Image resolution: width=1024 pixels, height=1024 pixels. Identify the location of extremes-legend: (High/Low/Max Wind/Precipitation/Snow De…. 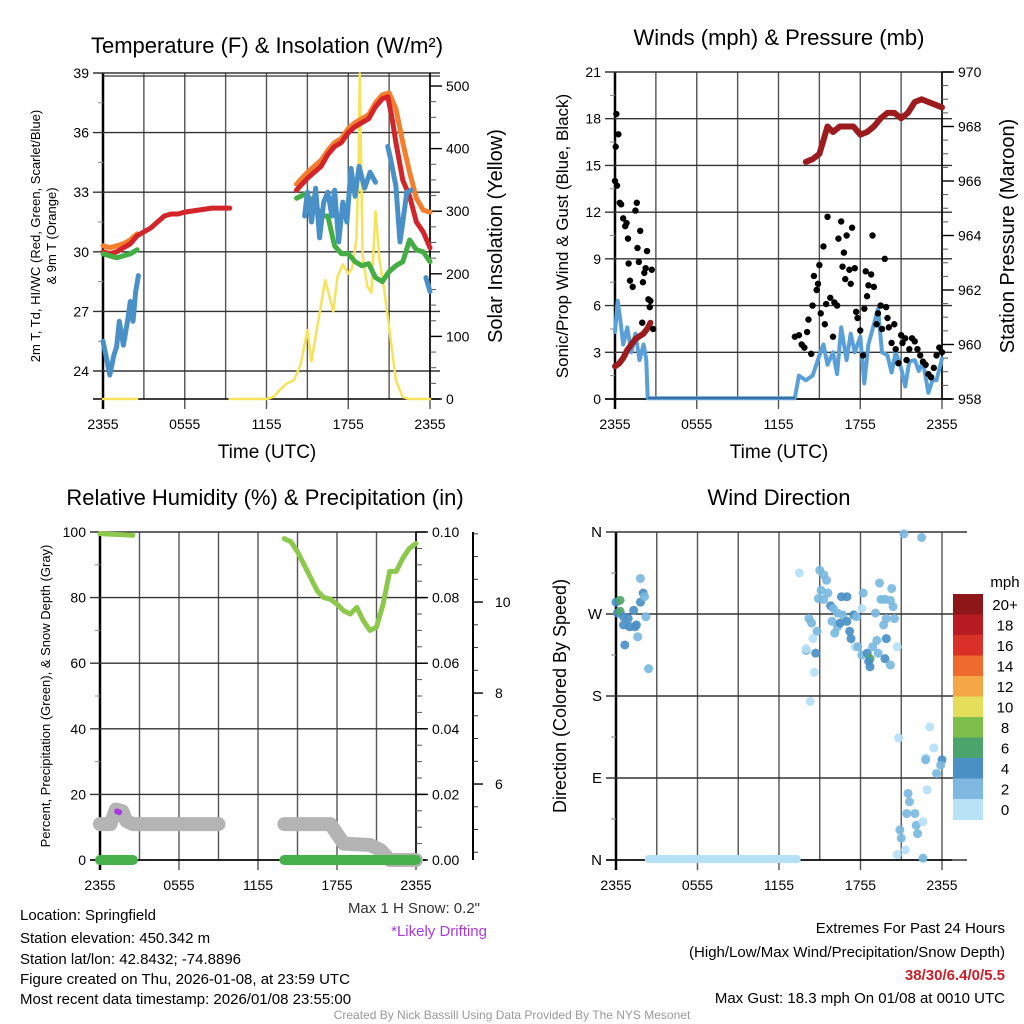
(847, 952).